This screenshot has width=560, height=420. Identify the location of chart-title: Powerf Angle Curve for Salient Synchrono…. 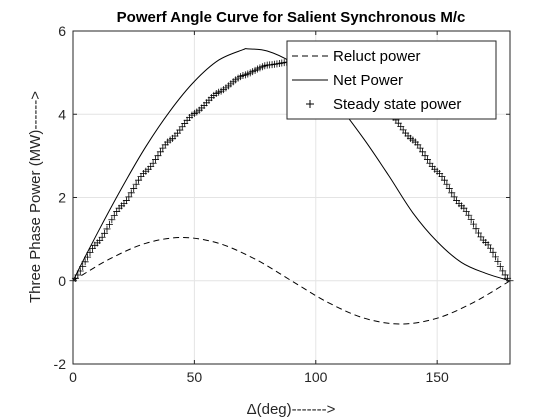
(291, 17).